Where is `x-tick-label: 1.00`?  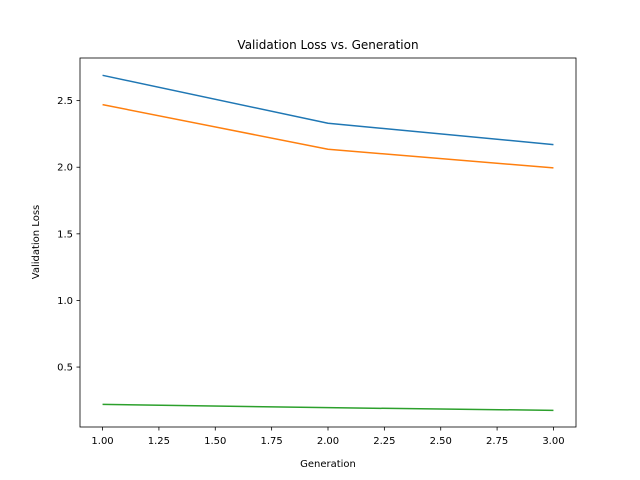
x-tick-label: 1.00 is located at coordinates (102, 441).